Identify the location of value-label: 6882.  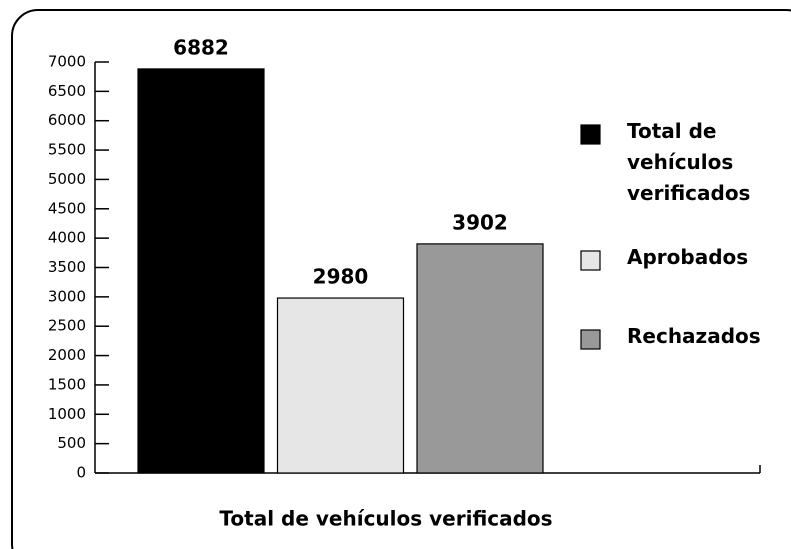
(201, 47).